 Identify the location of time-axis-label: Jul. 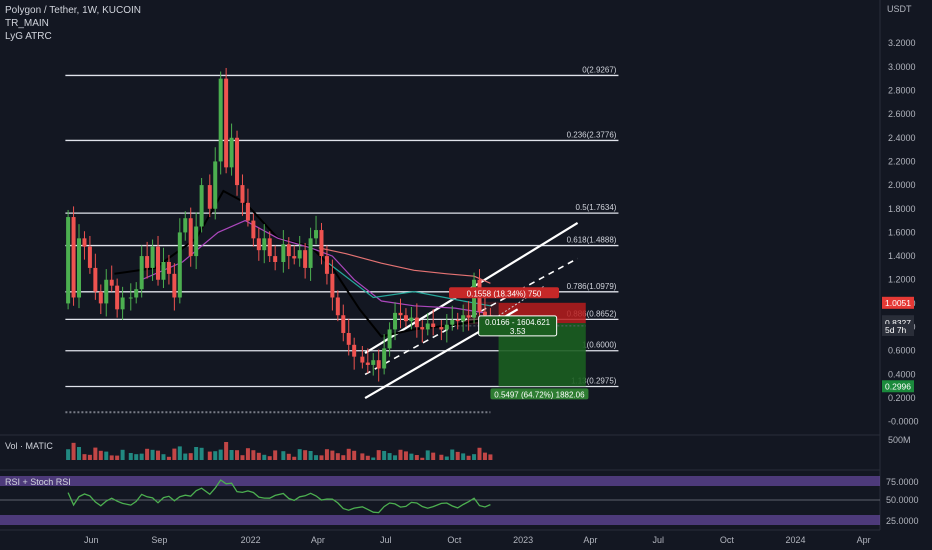
(386, 540).